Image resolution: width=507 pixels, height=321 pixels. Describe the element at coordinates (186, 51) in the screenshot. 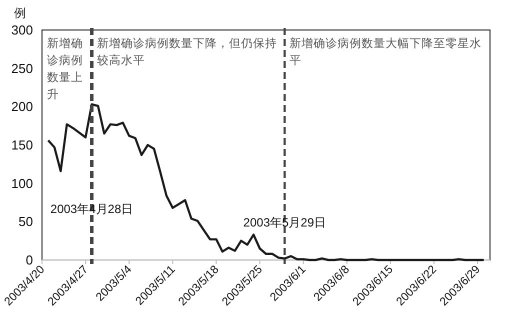

I see `annotation: 新增确诊病例数量下降，但仍保持较高水平` at that location.